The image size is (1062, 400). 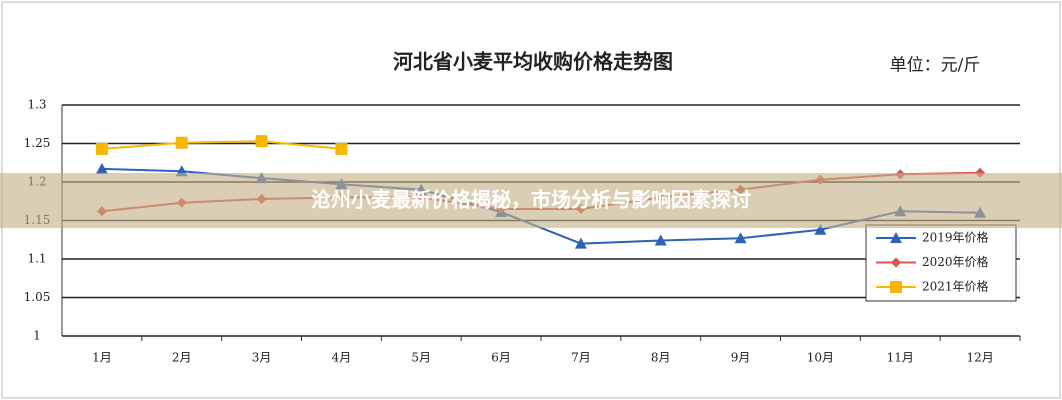 I want to click on x-tick-label: 1月, so click(x=102, y=358).